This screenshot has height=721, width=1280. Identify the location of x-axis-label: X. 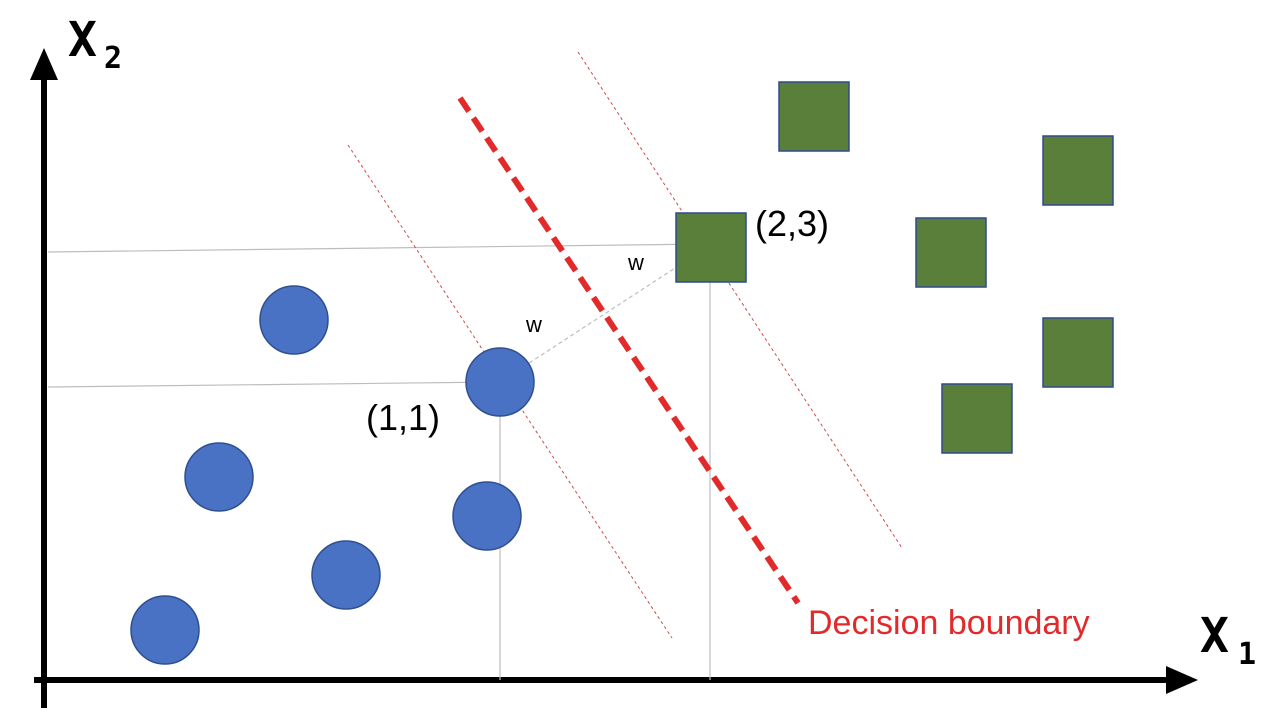
(1214, 636).